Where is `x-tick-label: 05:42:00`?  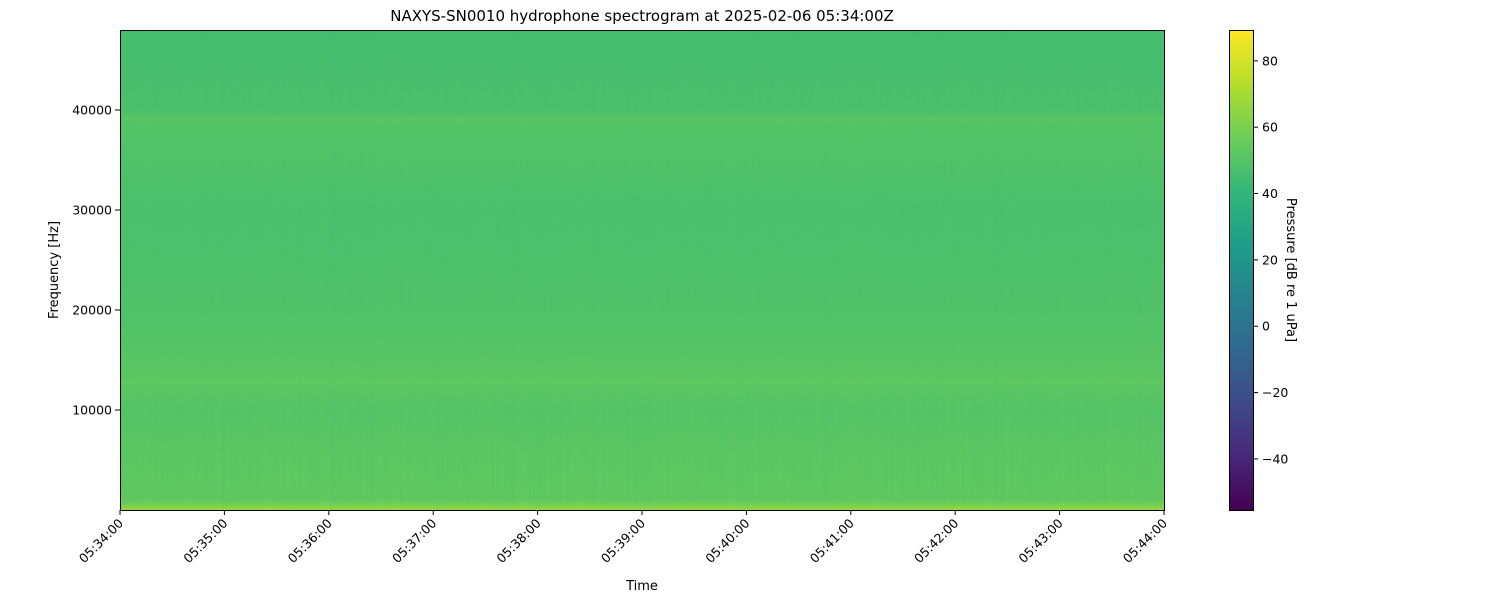
x-tick-label: 05:42:00 is located at coordinates (936, 540).